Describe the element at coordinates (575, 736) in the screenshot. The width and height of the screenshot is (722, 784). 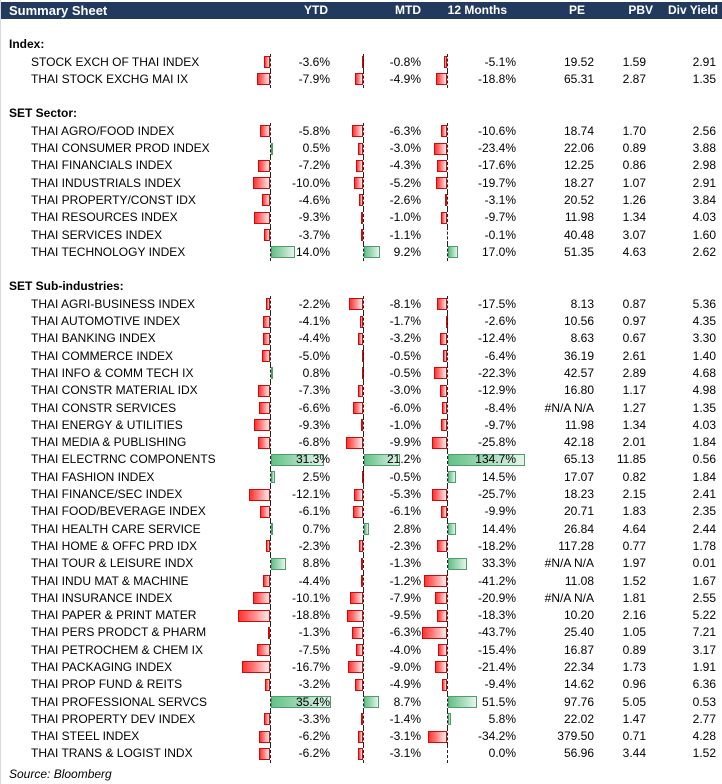
I see `pe-value: 379.50` at that location.